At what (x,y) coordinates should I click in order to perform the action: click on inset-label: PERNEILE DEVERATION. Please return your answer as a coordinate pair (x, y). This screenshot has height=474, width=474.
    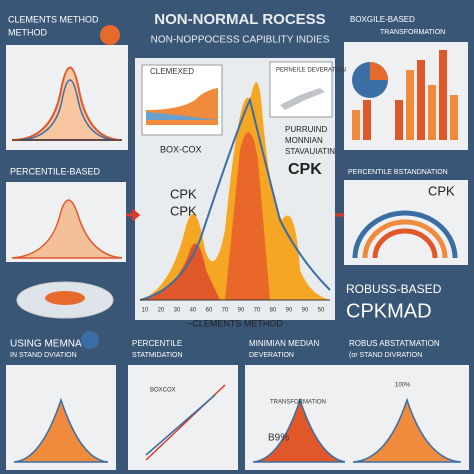
    Looking at the image, I should click on (311, 71).